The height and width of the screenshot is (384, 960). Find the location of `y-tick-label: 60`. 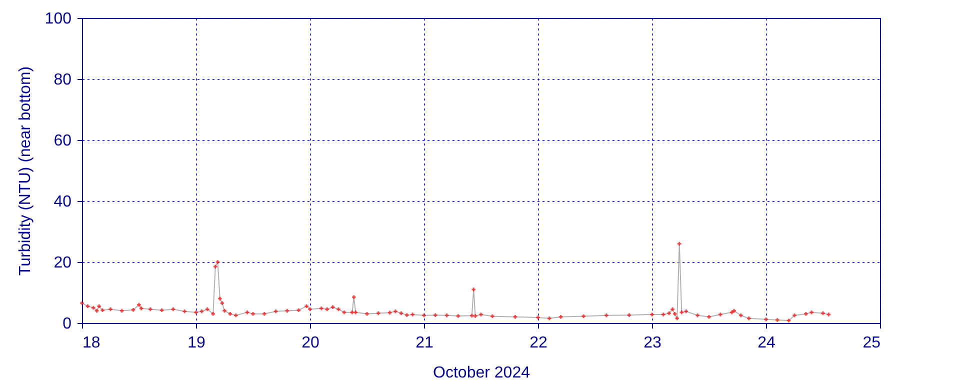

y-tick-label: 60 is located at coordinates (63, 141).